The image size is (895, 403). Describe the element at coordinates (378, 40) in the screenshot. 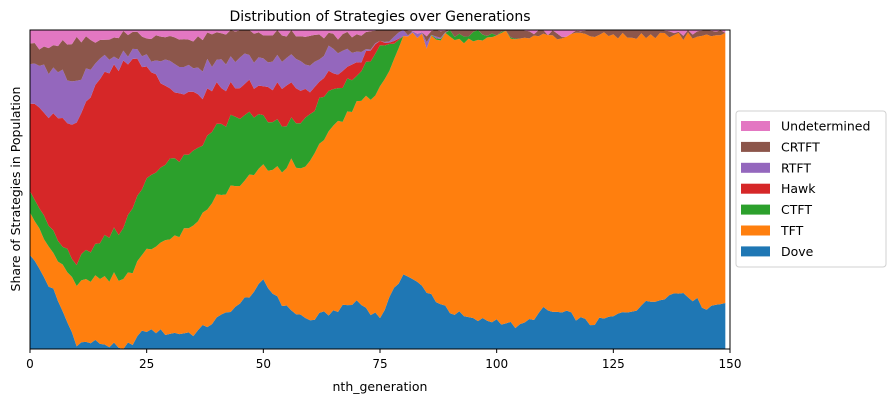

I see `area-undetermined` at that location.